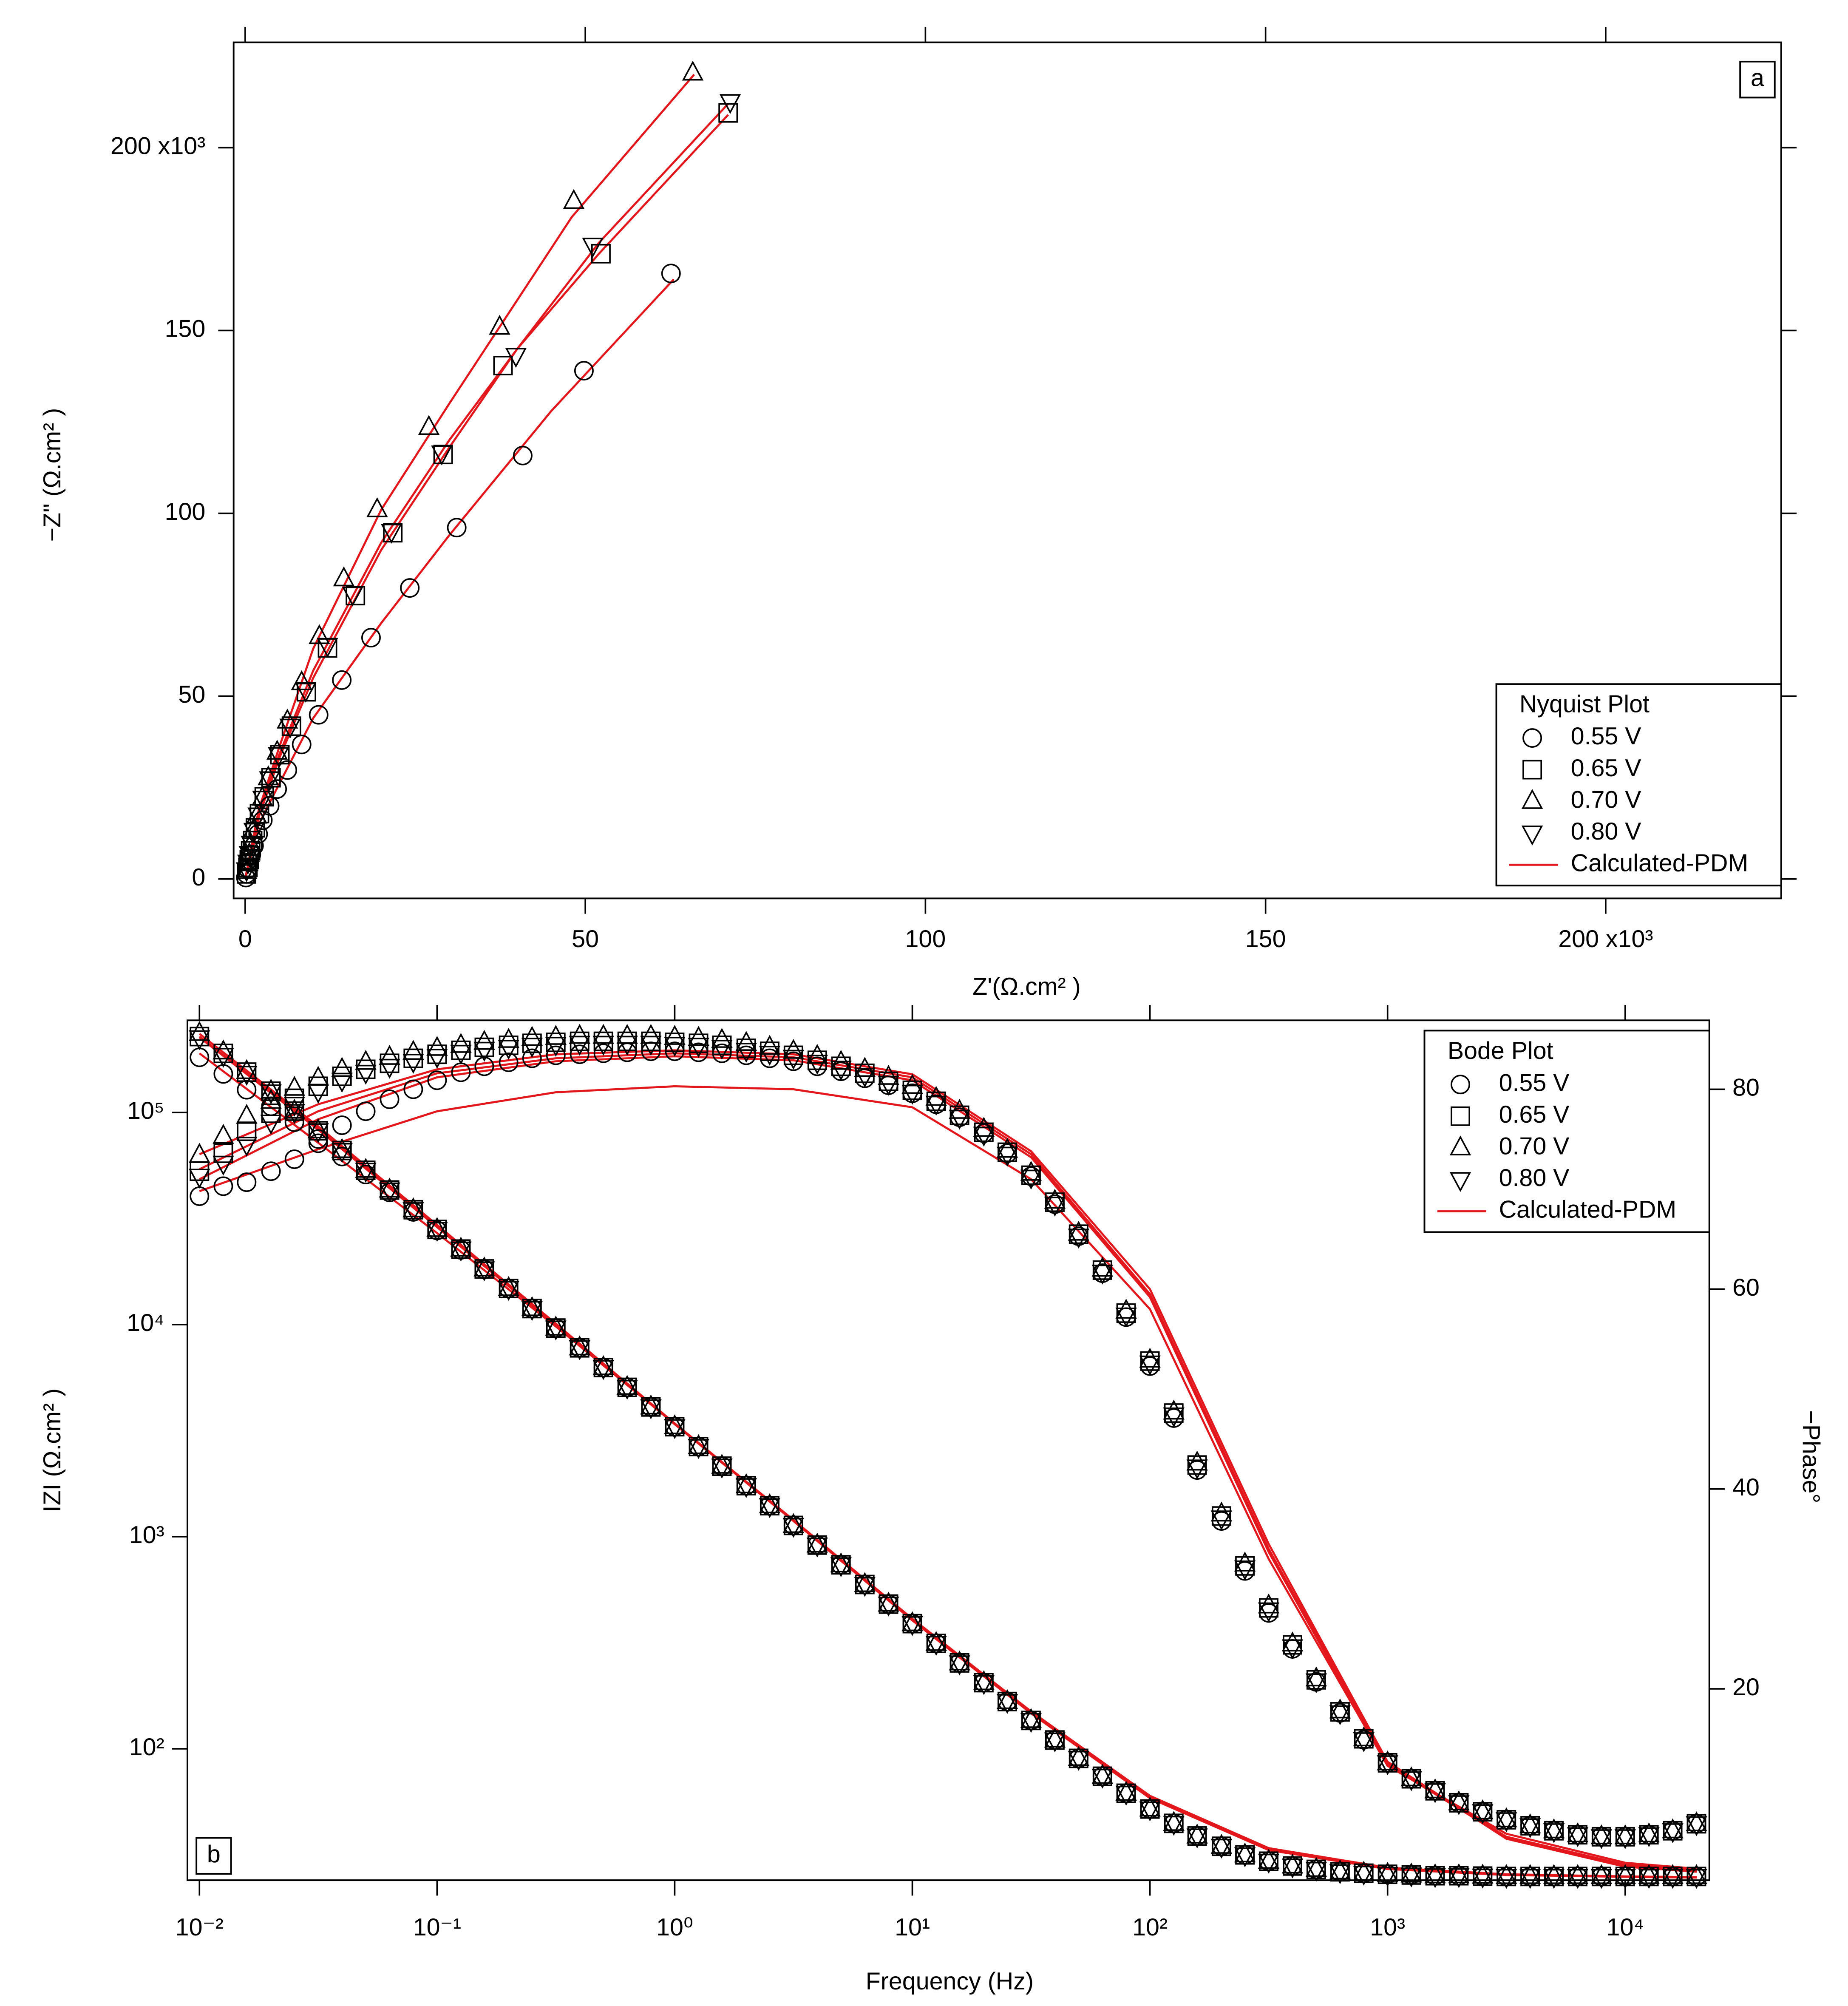 This screenshot has height=2006, width=1848. What do you see at coordinates (926, 939) in the screenshot?
I see `x-tick-label: 100` at bounding box center [926, 939].